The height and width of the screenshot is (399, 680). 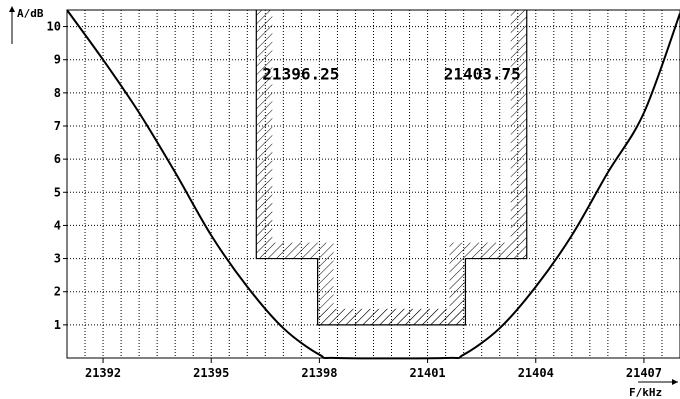 What do you see at coordinates (57, 225) in the screenshot?
I see `y-tick-label-3: 4` at bounding box center [57, 225].